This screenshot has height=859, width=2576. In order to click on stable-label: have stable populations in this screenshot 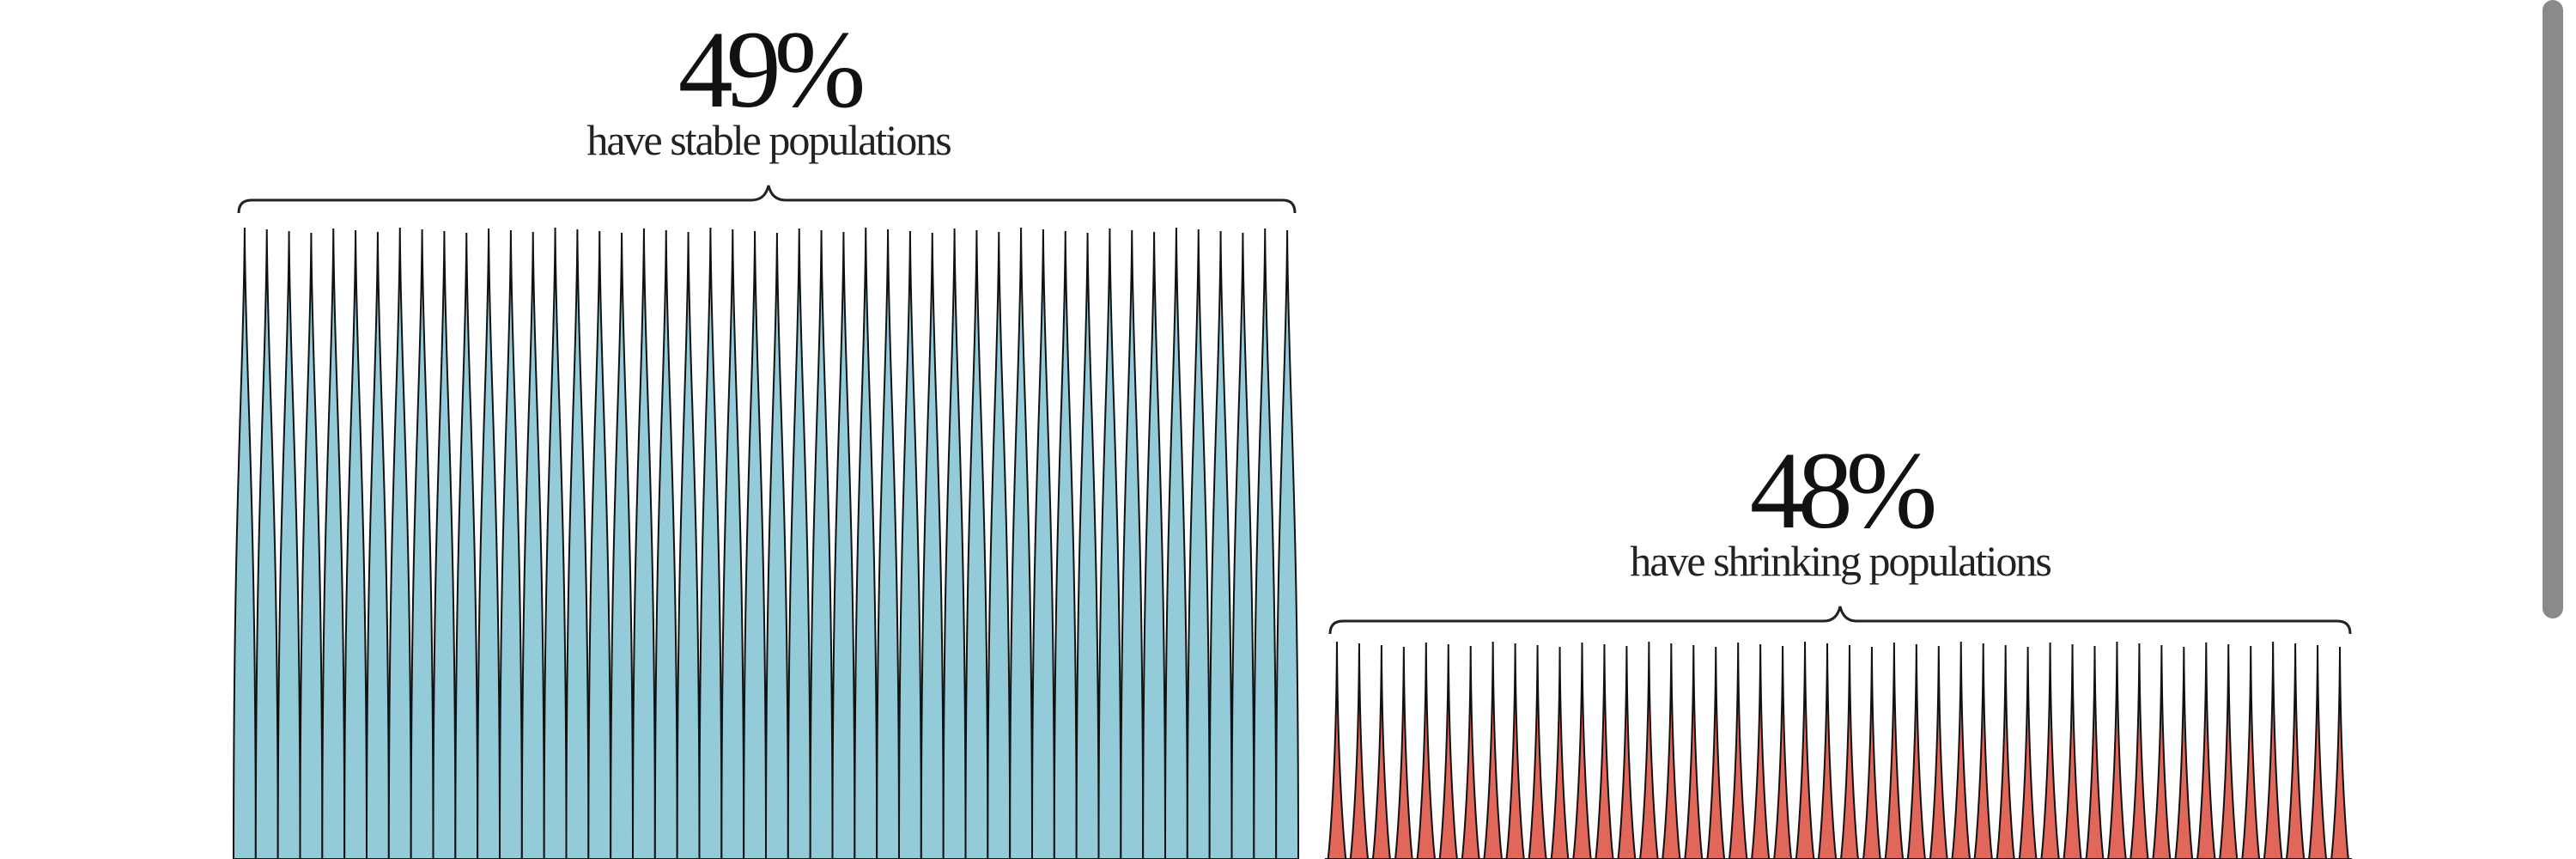, I will do `click(768, 140)`.